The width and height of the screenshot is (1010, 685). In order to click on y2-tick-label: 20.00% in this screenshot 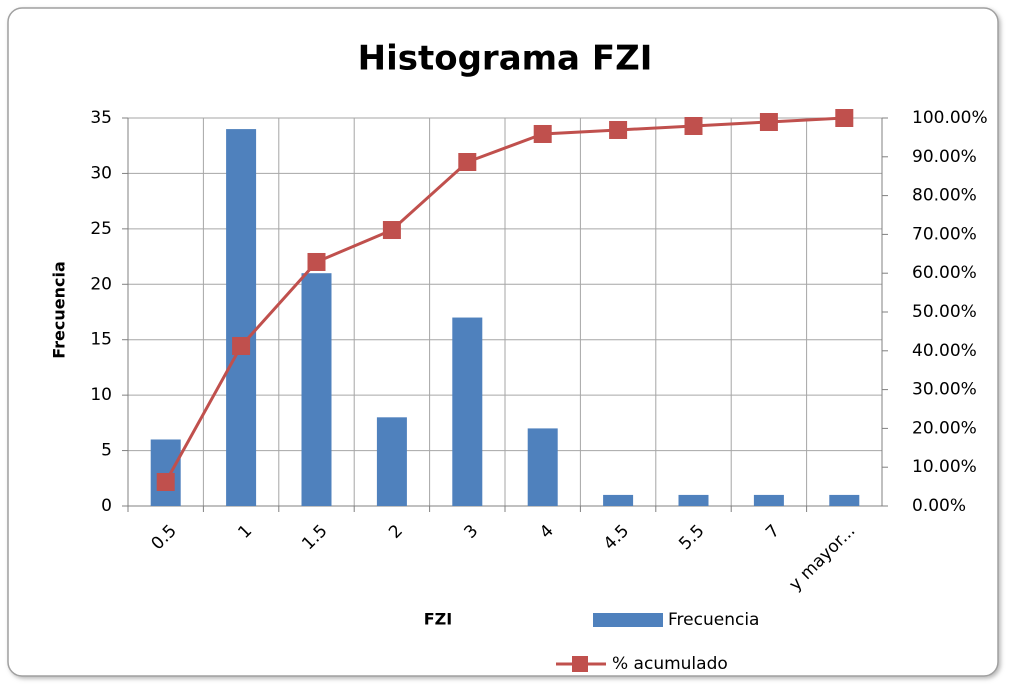, I will do `click(944, 428)`.